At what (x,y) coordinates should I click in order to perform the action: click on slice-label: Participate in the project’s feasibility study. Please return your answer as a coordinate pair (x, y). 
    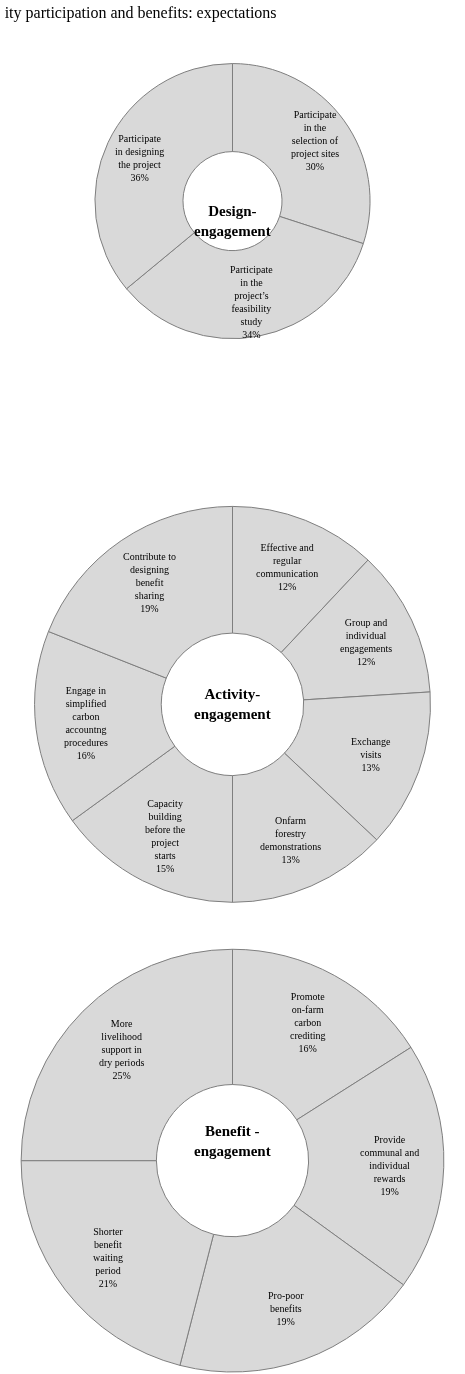
    Looking at the image, I should click on (252, 295).